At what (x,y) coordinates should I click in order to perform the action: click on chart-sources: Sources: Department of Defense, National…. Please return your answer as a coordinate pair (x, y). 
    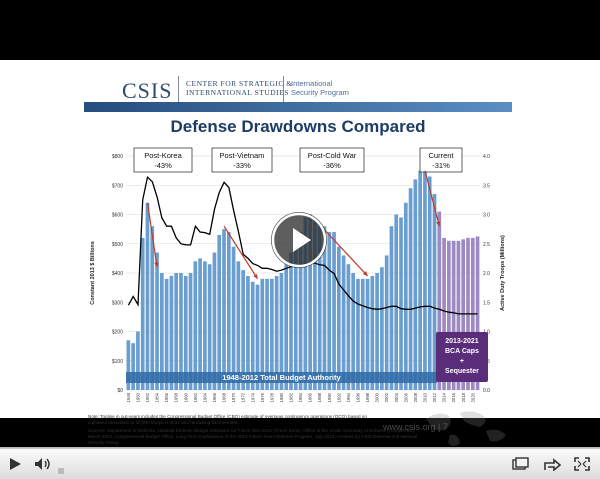
    Looking at the image, I should click on (253, 436).